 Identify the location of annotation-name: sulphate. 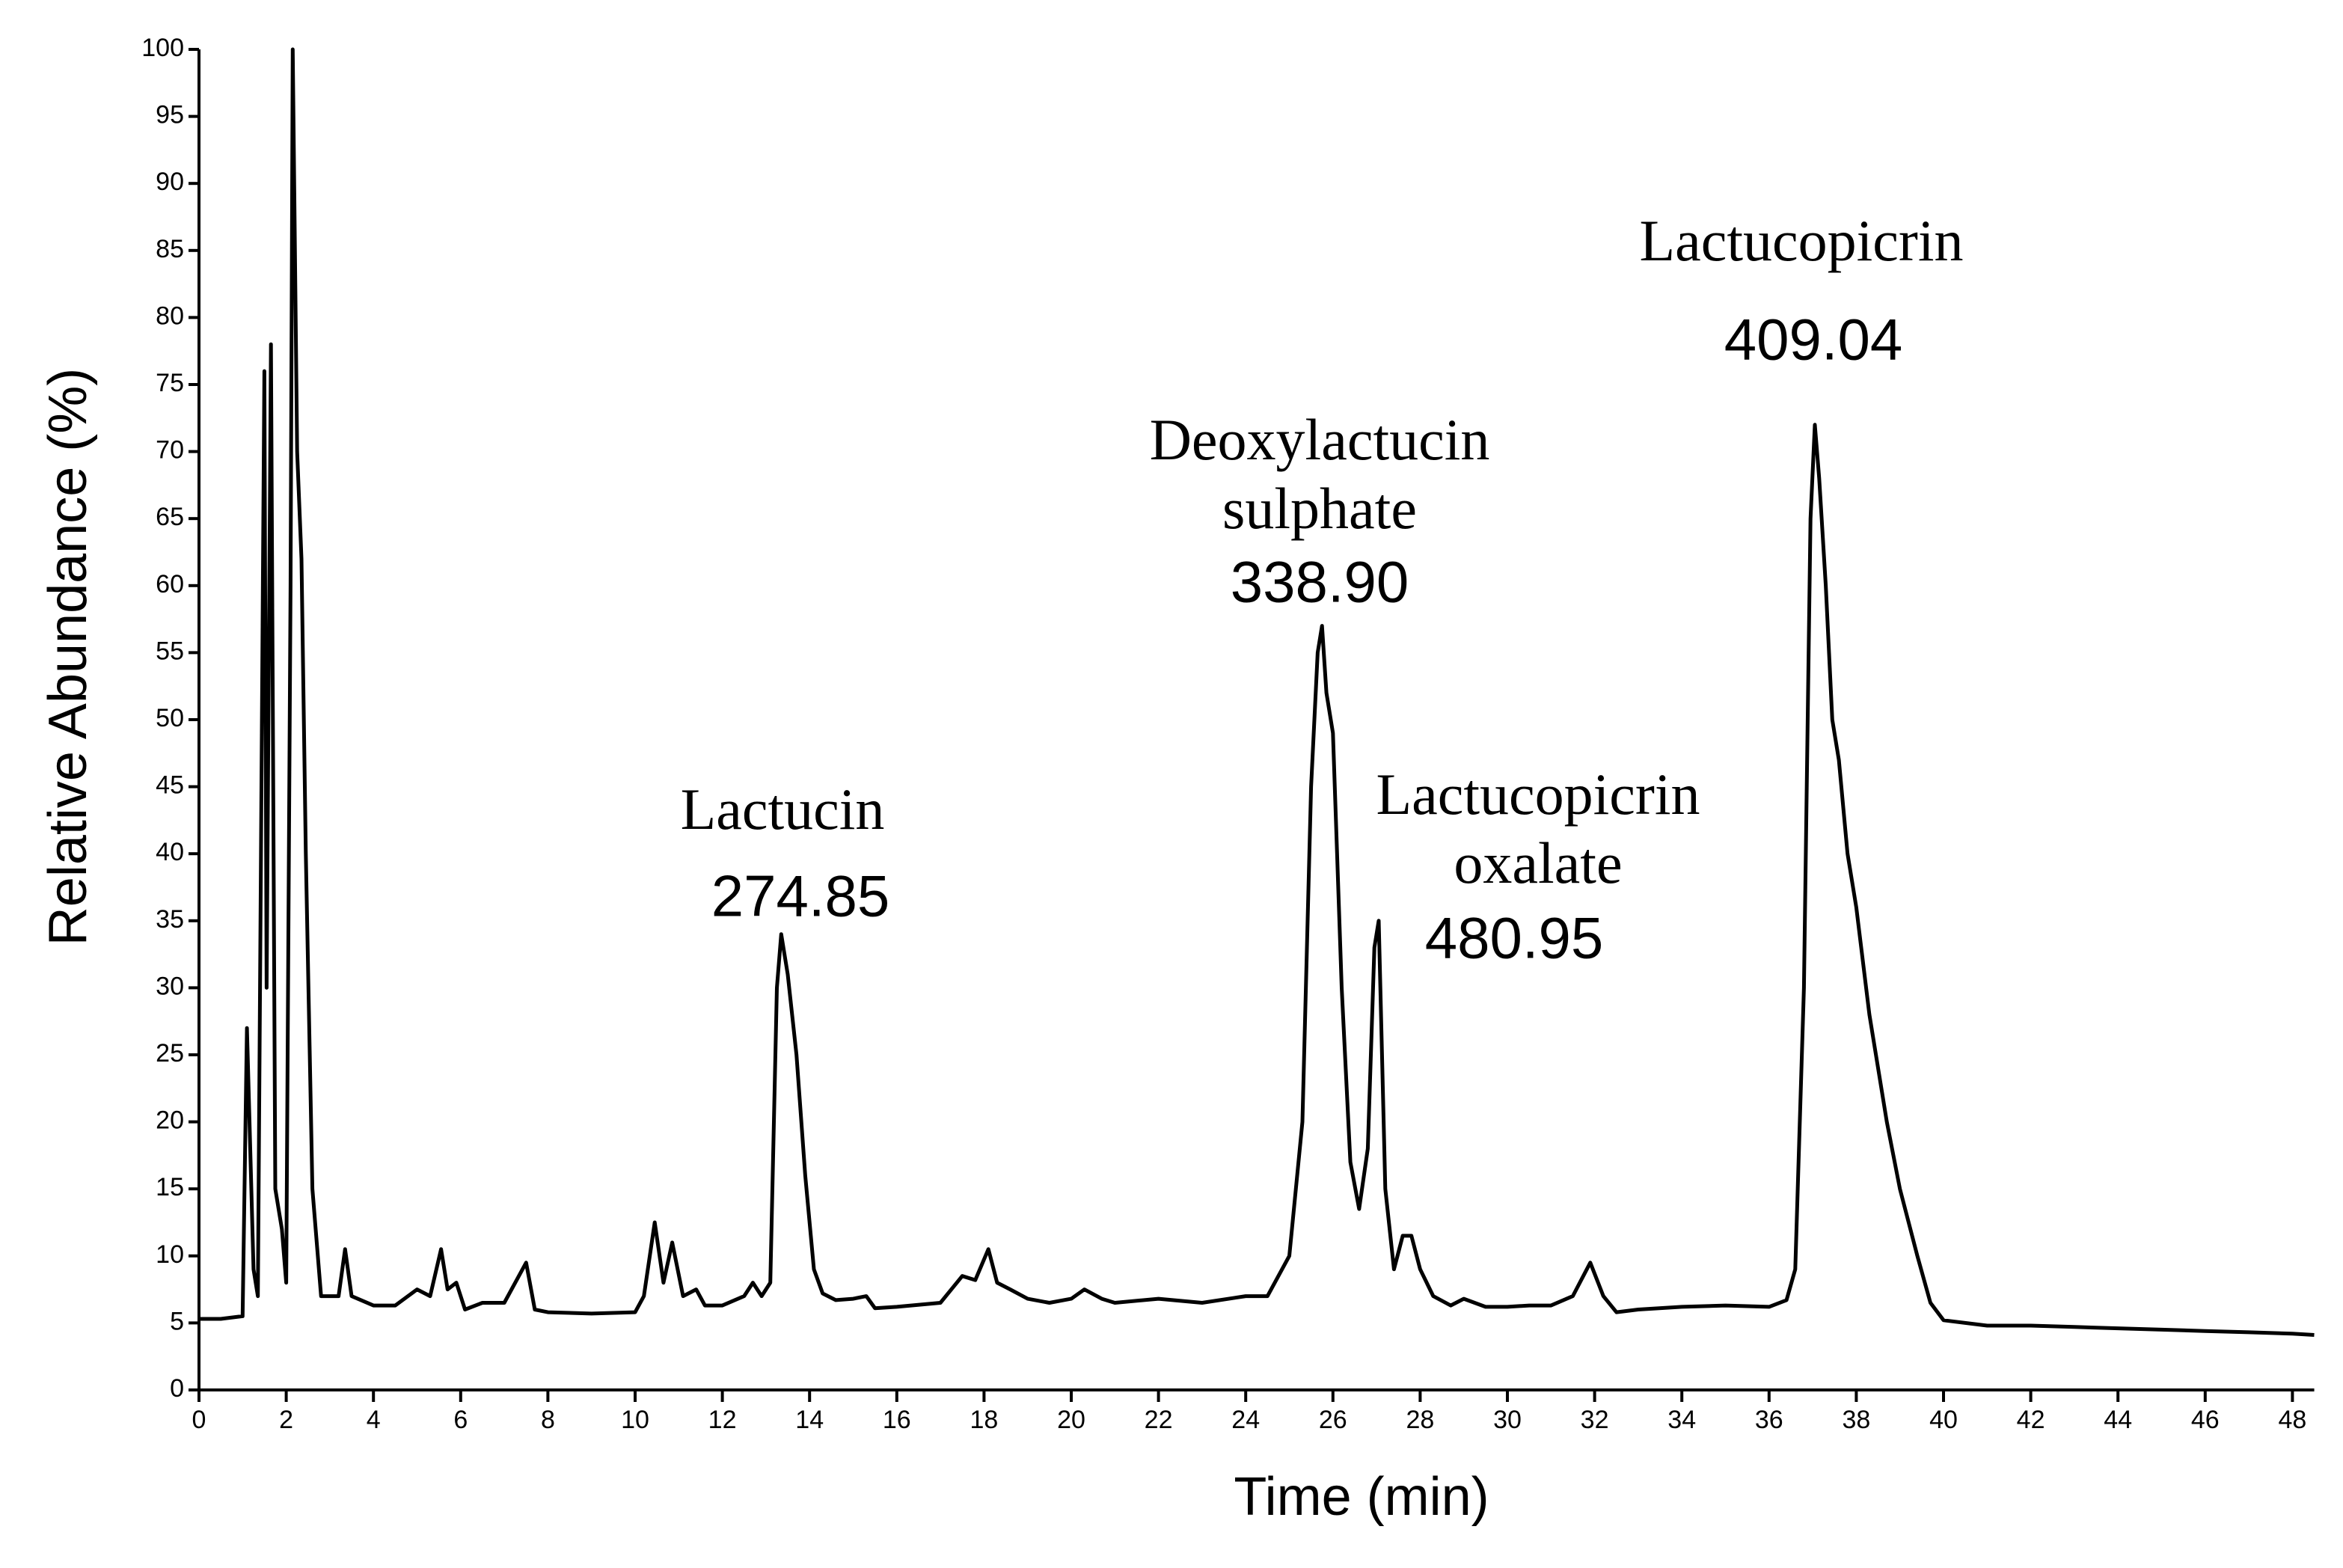
(1319, 508).